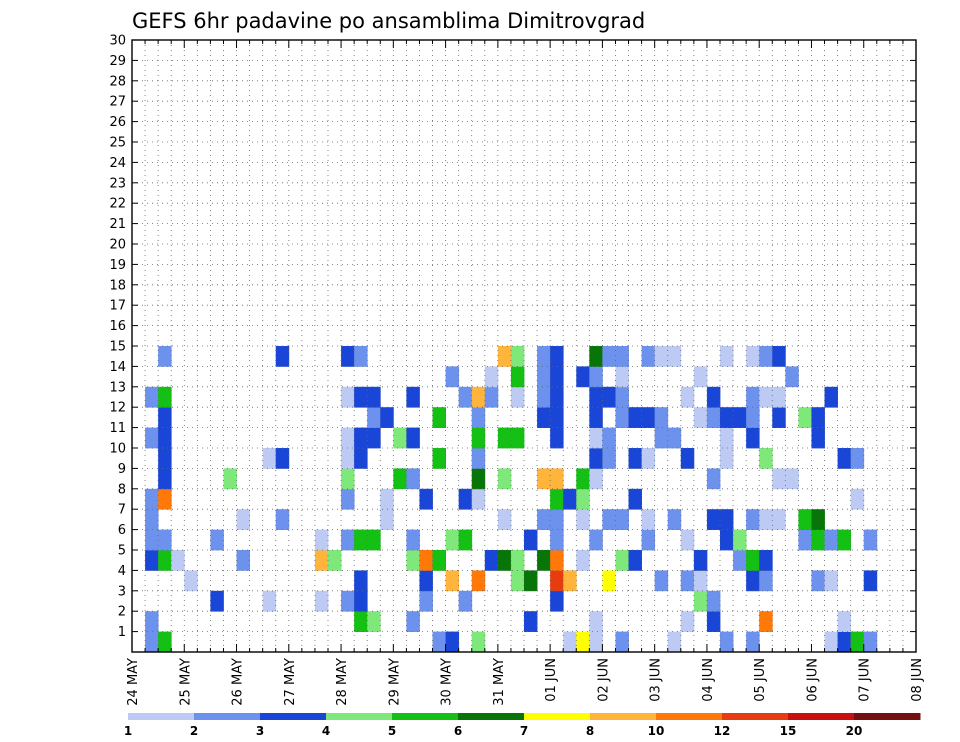  What do you see at coordinates (122, 632) in the screenshot?
I see `y-tick-label: 1` at bounding box center [122, 632].